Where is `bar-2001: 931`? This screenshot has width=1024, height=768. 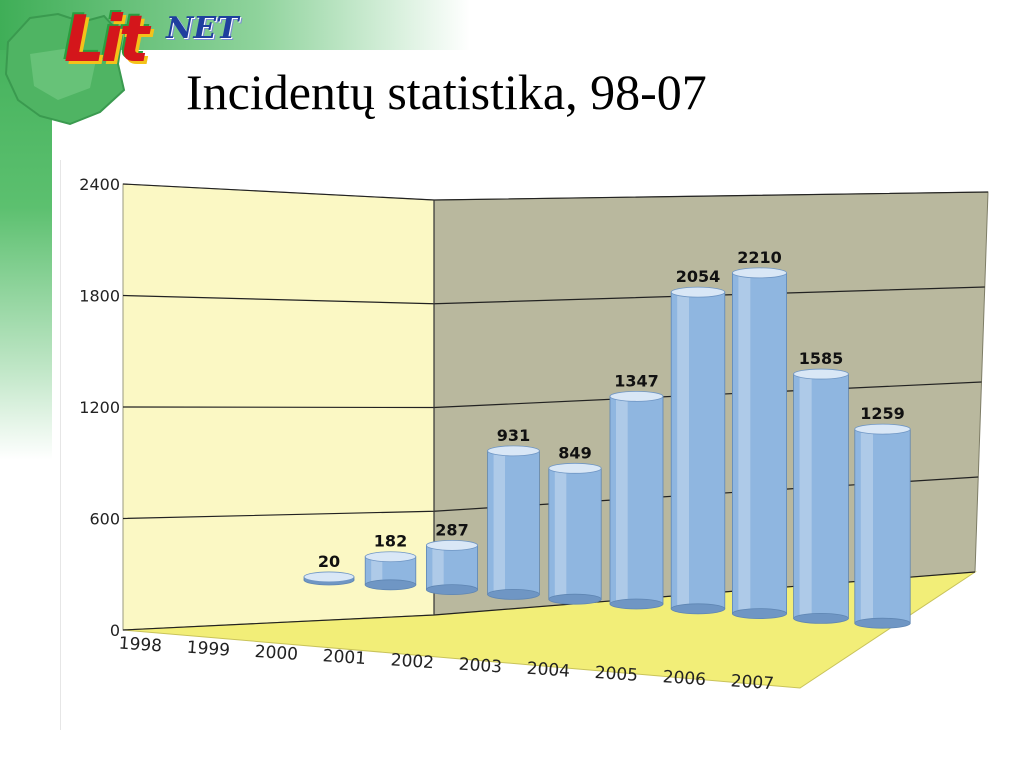 bar-2001: 931 is located at coordinates (513, 513).